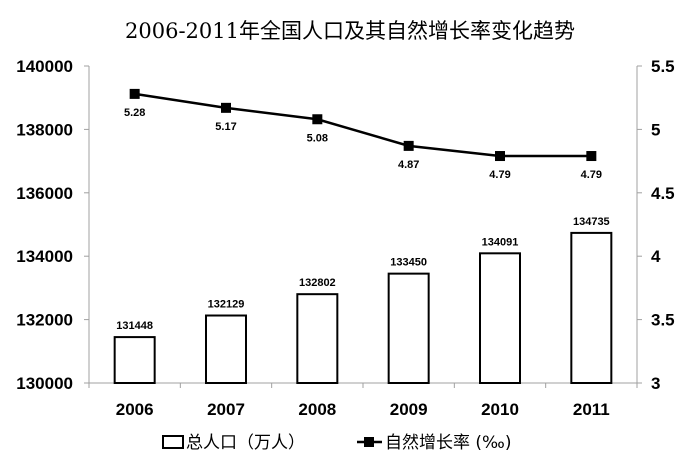 This screenshot has width=700, height=467. Describe the element at coordinates (408, 165) in the screenshot. I see `line-data-label: 4.87` at that location.